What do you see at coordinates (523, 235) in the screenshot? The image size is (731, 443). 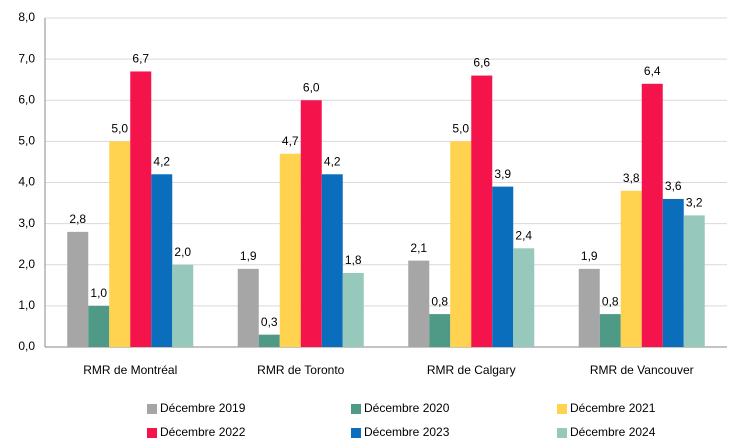 I see `data-label: 2,4` at bounding box center [523, 235].